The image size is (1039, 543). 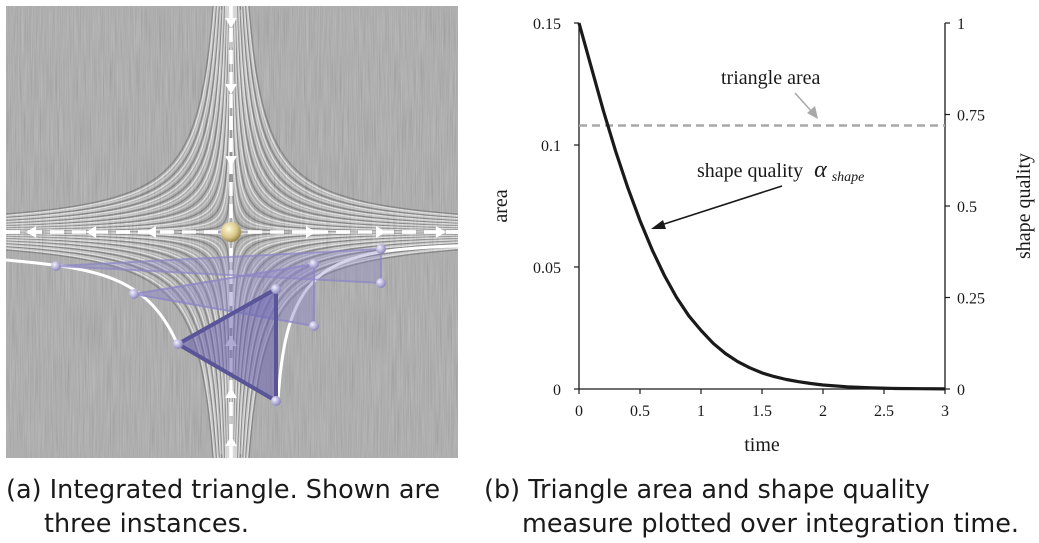 I want to click on y2-tick-label: 0.25, so click(x=971, y=299).